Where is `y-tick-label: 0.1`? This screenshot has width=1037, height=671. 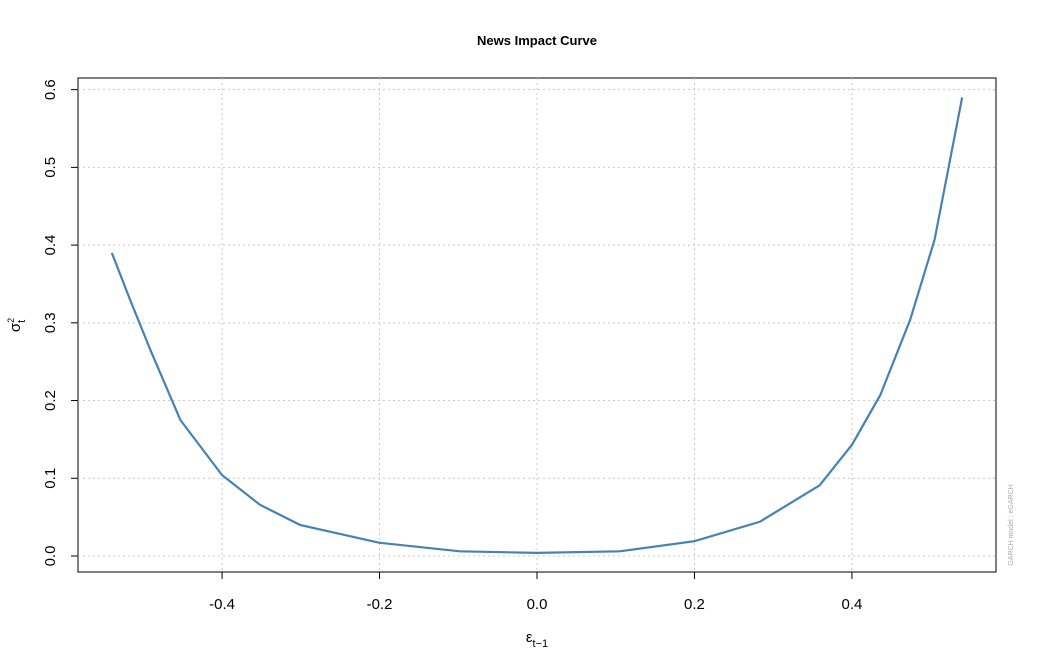 y-tick-label: 0.1 is located at coordinates (50, 478).